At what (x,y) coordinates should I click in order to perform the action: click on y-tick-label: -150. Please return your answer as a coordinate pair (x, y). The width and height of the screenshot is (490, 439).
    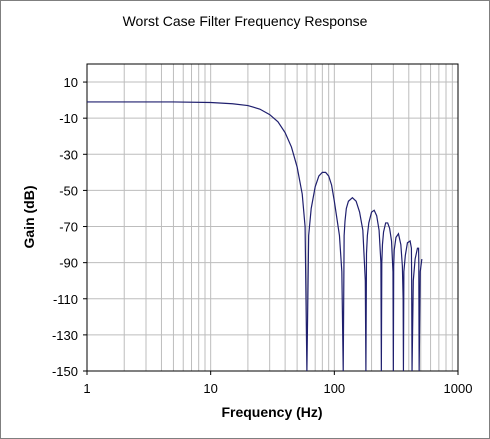
    Looking at the image, I should click on (65, 371).